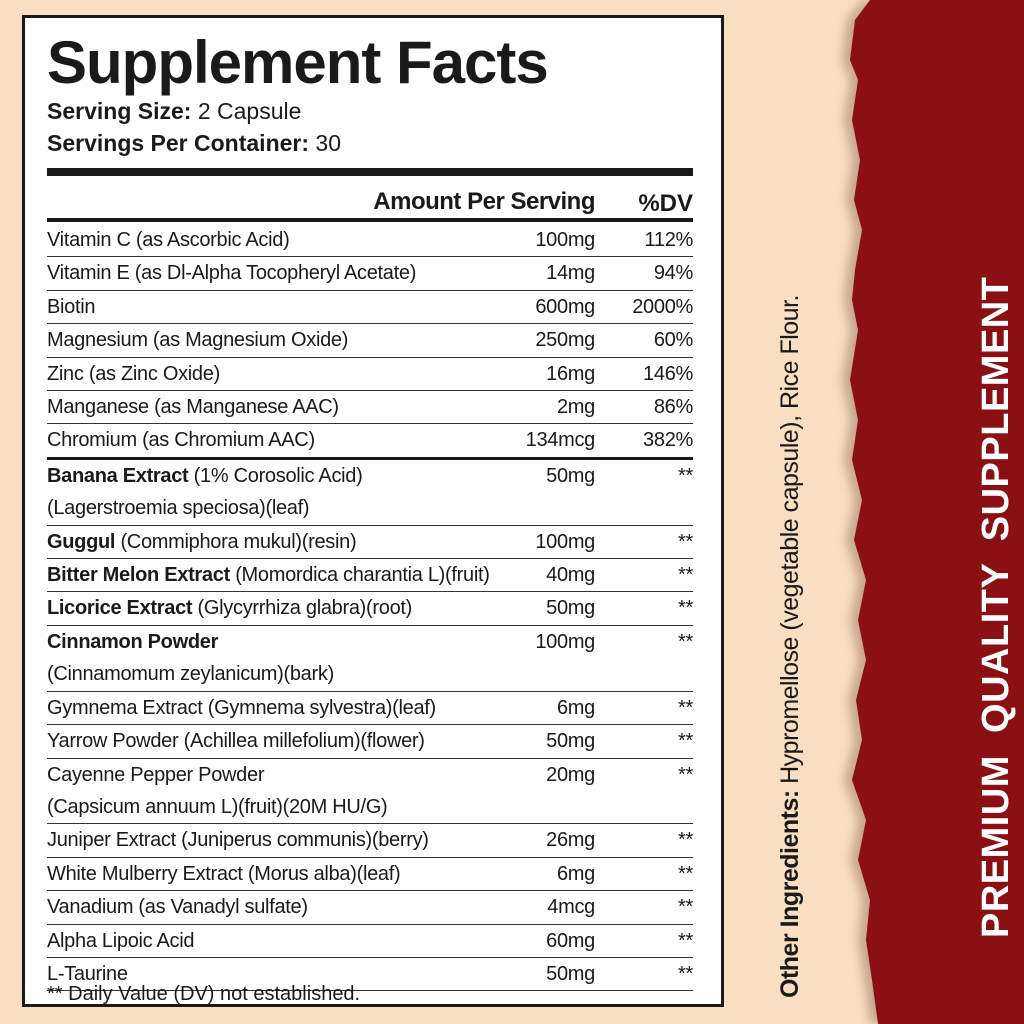  Describe the element at coordinates (668, 373) in the screenshot. I see `nutrient-dv: 146%` at that location.